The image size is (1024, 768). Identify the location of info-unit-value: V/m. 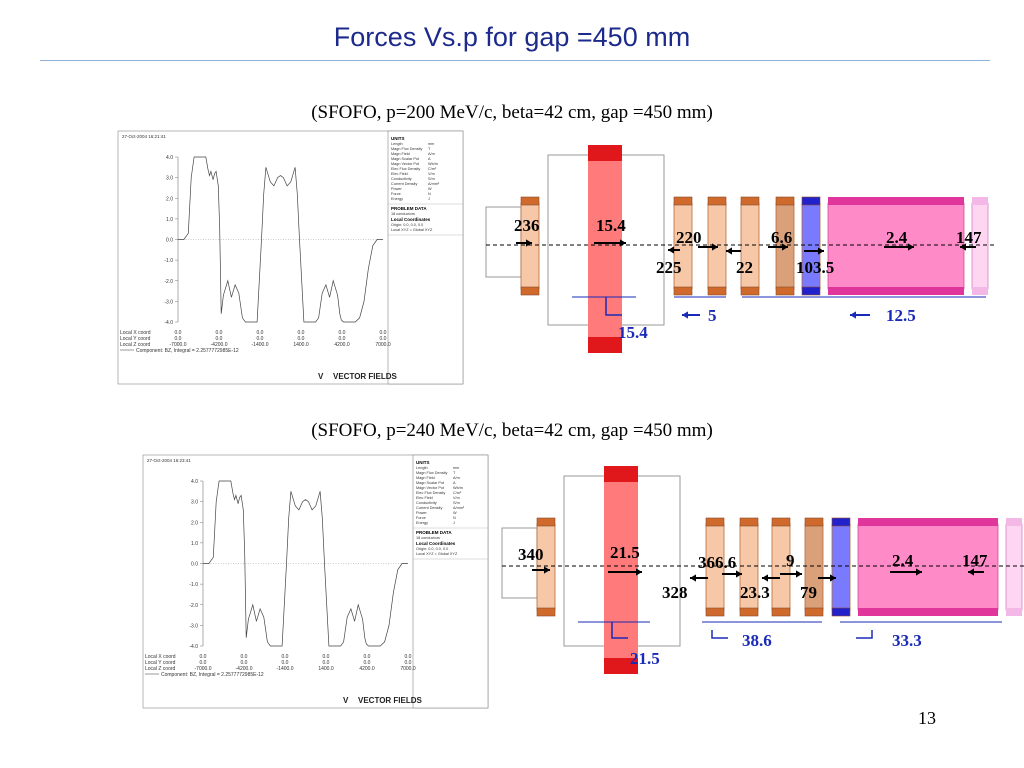
(431, 174).